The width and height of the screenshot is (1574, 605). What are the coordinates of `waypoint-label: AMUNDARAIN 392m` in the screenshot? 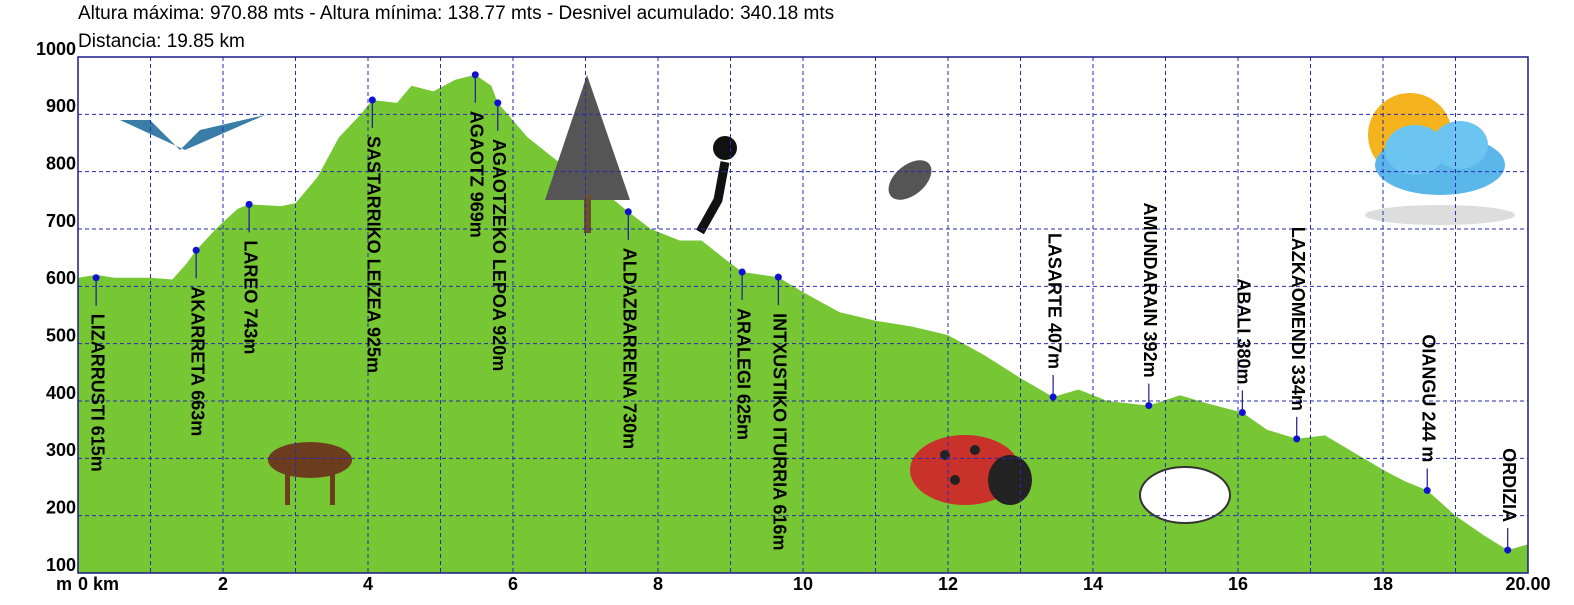 It's located at (1150, 290).